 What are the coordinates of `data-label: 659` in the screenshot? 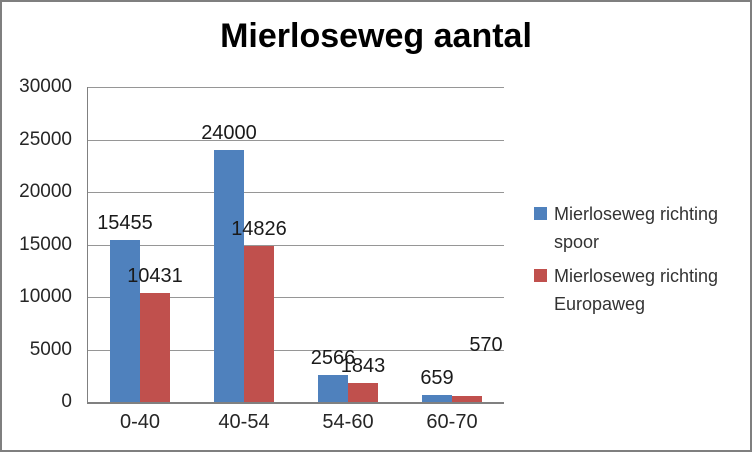 It's located at (437, 378).